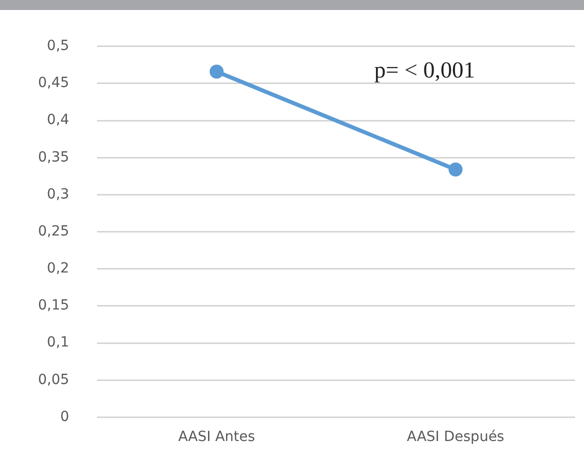 The height and width of the screenshot is (458, 584). Describe the element at coordinates (65, 416) in the screenshot. I see `y-tick-label: 0` at that location.